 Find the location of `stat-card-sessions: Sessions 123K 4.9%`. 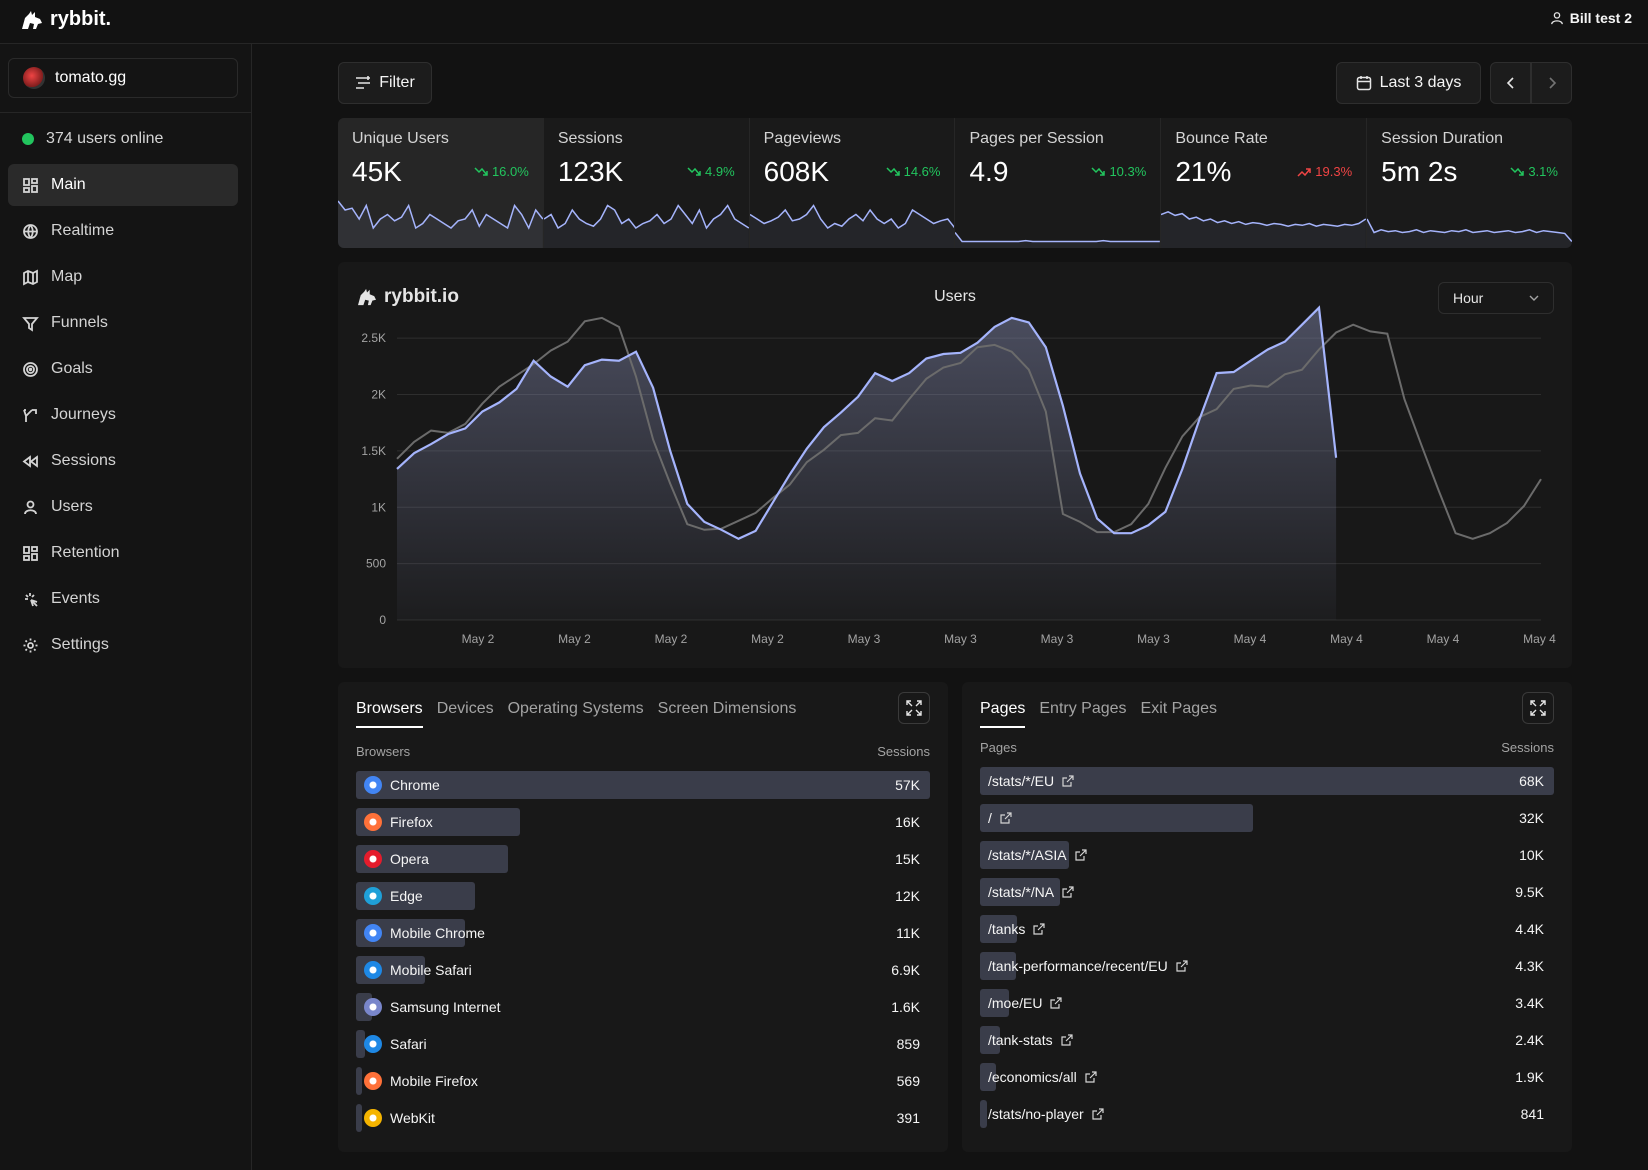

stat-card-sessions: Sessions 123K 4.9% is located at coordinates (646, 183).